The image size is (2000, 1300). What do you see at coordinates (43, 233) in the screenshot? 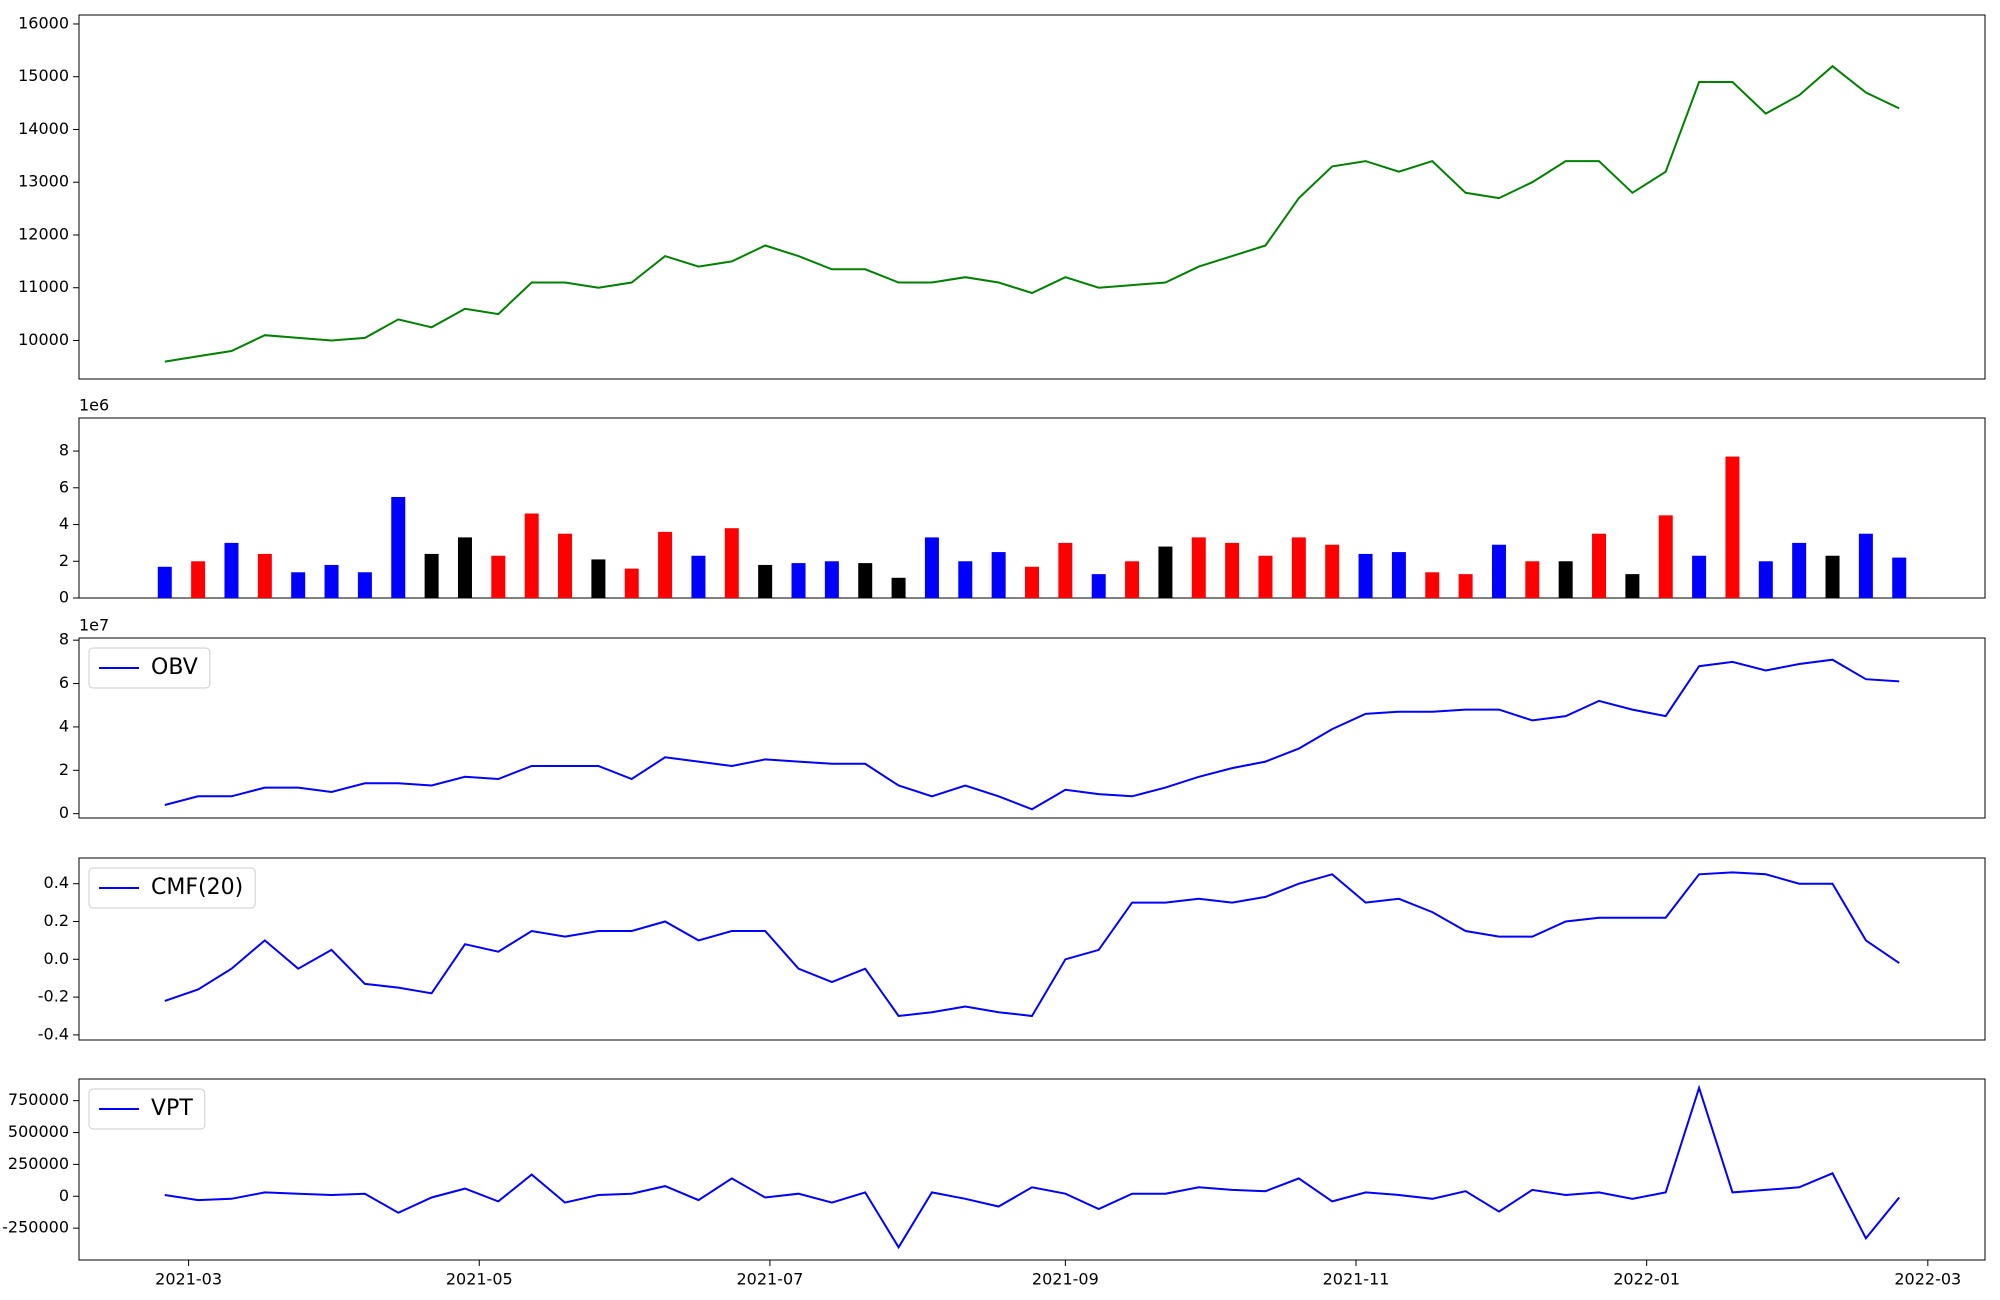
I see `y-tick-label: 12000` at bounding box center [43, 233].